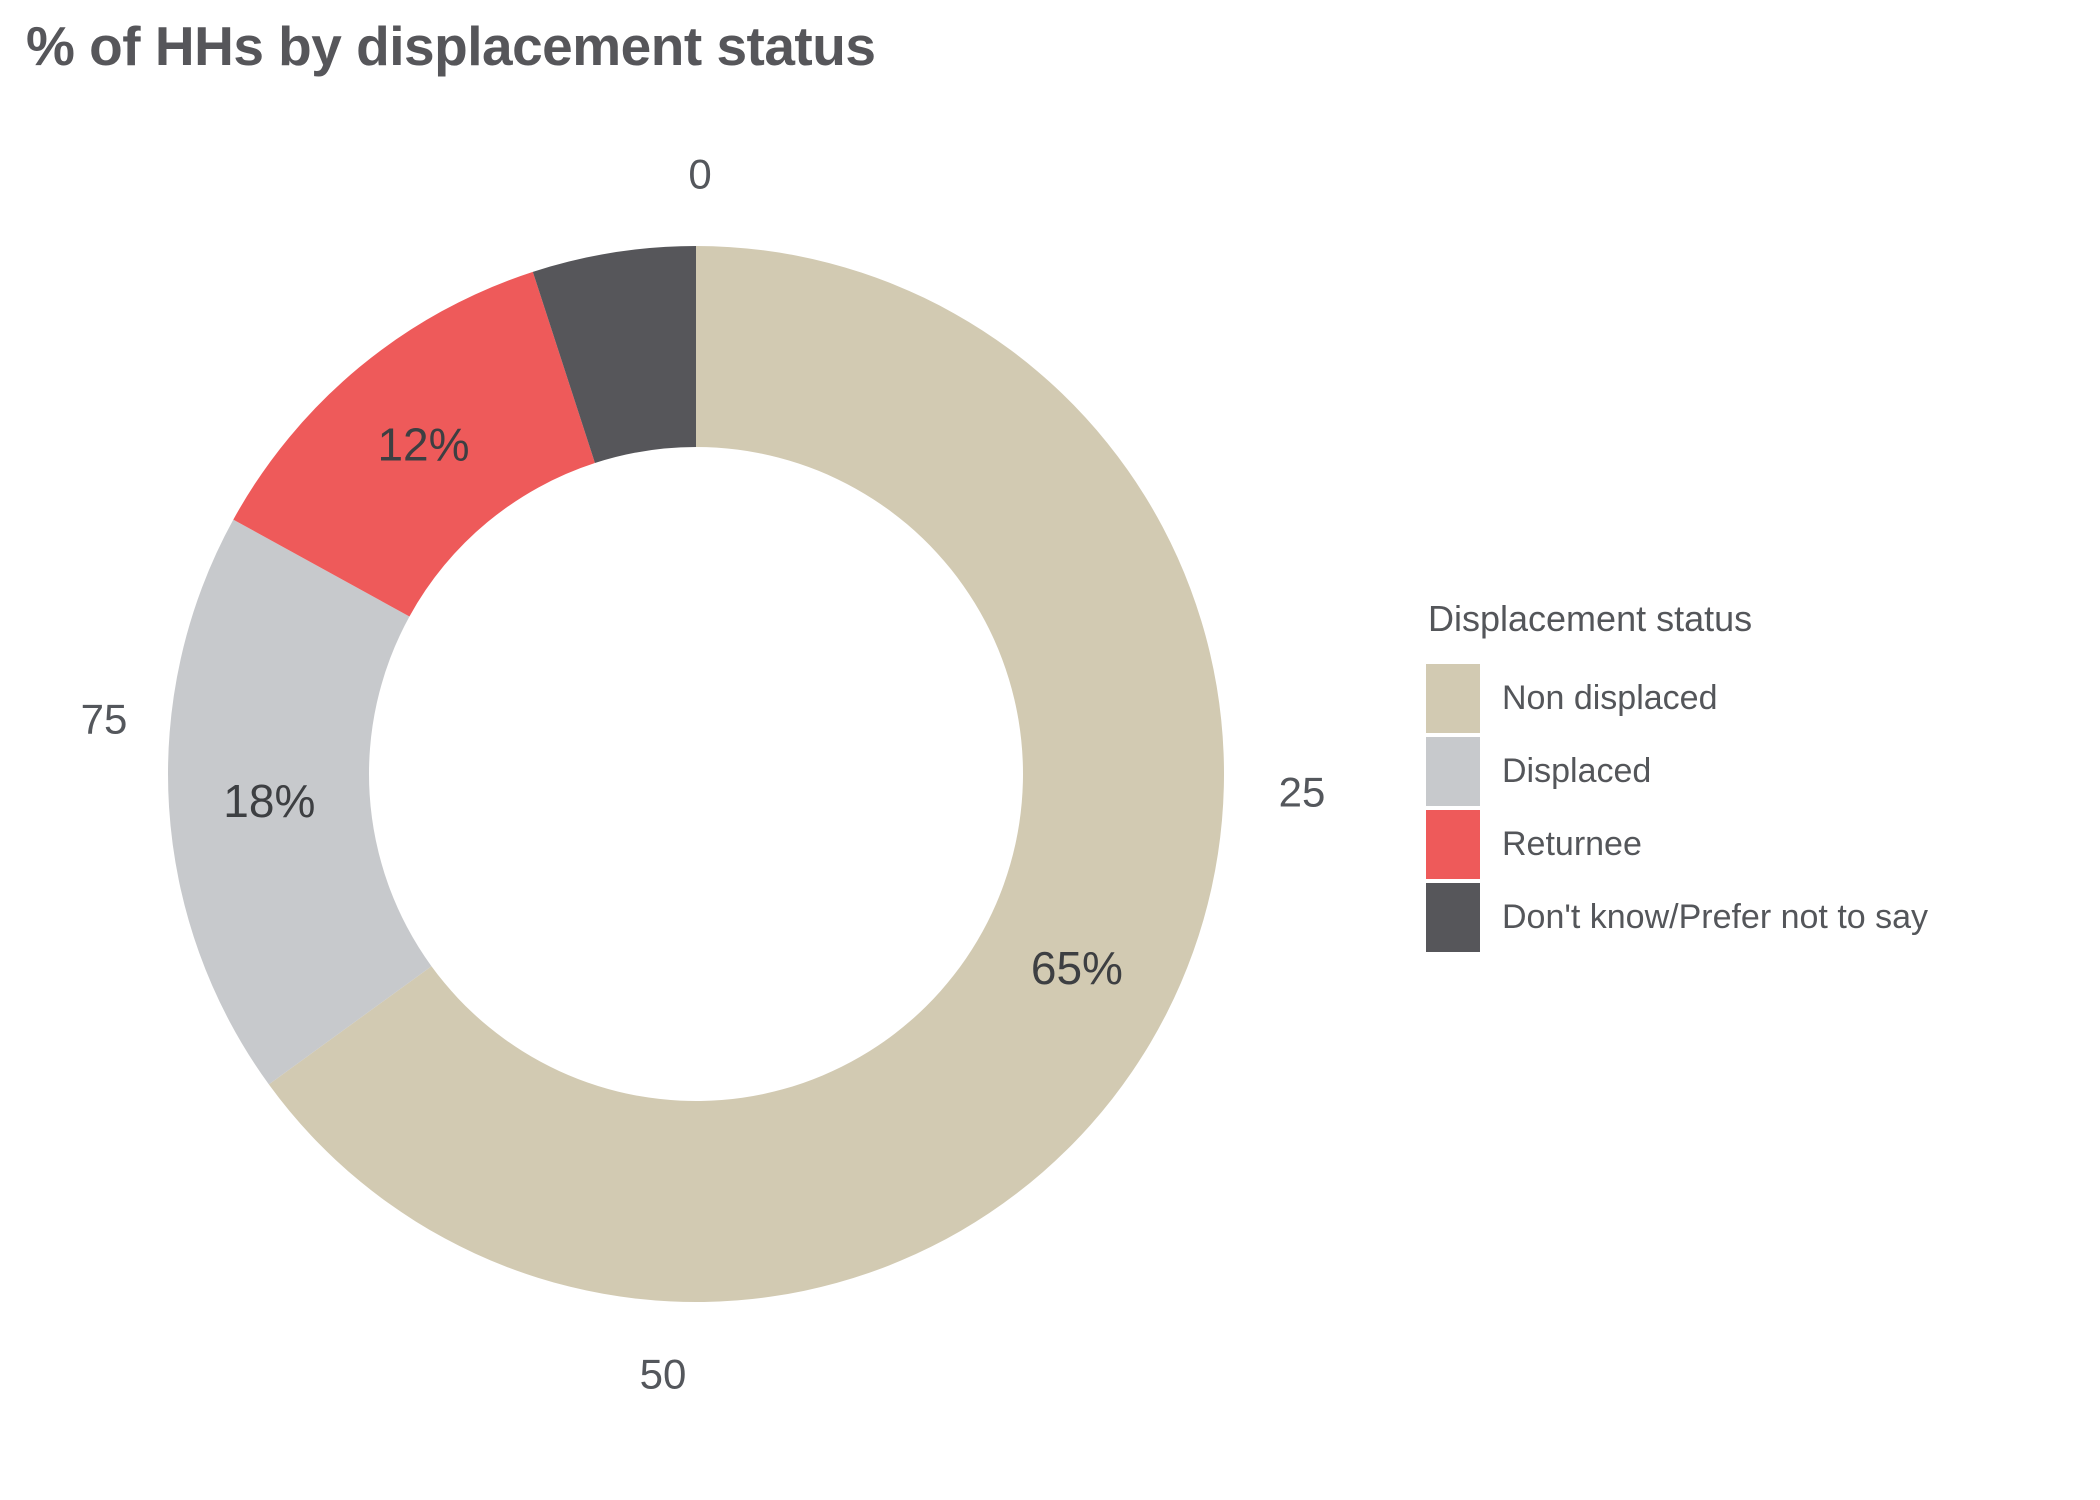 The image size is (2100, 1500). Describe the element at coordinates (1677, 771) in the screenshot. I see `legend-item-displaced: Displaced` at that location.